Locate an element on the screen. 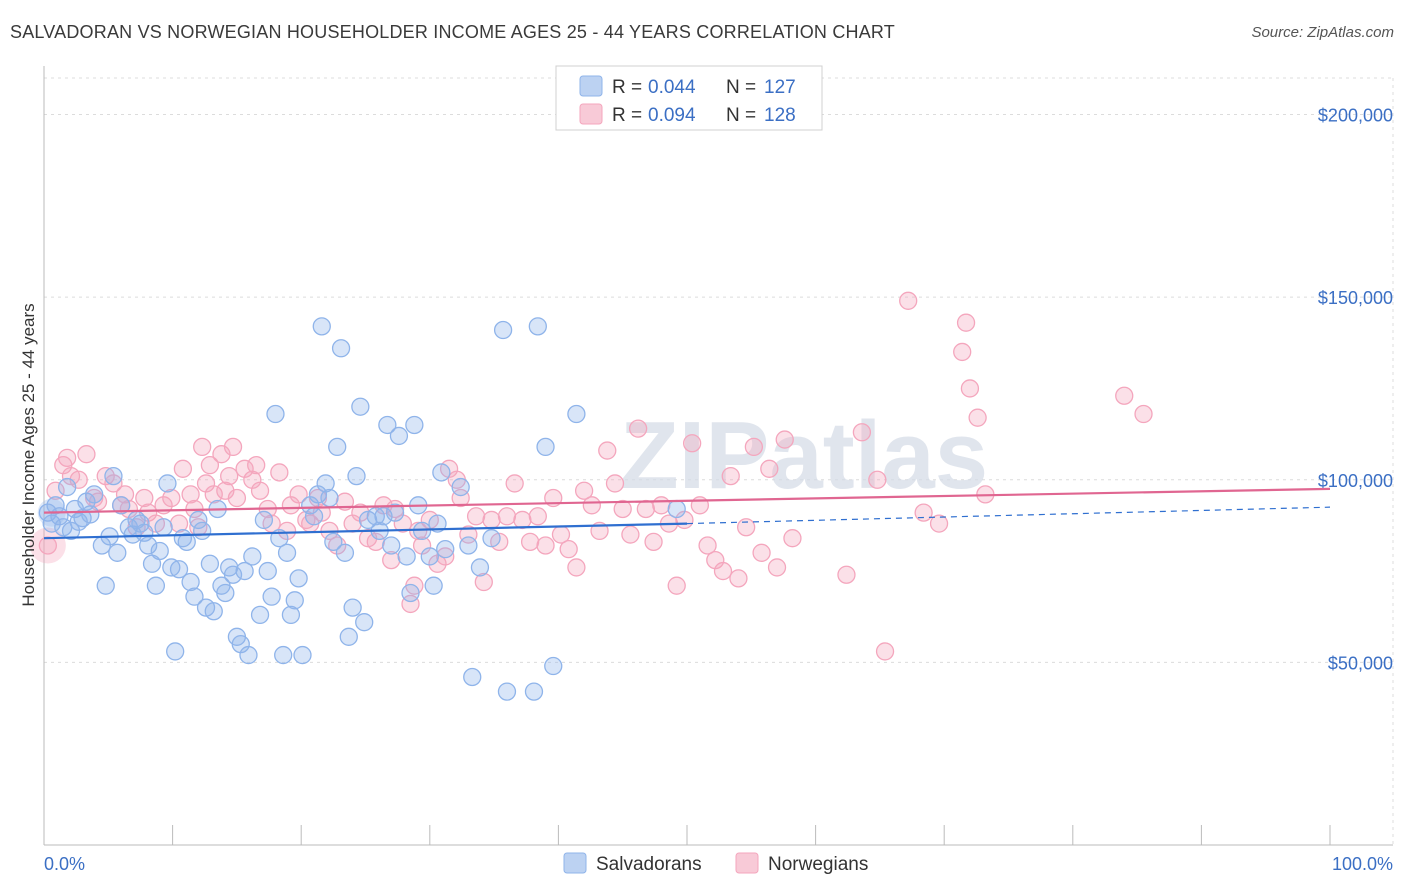 This screenshot has height=892, width=1406. y-axis-label: Householder Income Ages 25 - 44 years is located at coordinates (28, 454).